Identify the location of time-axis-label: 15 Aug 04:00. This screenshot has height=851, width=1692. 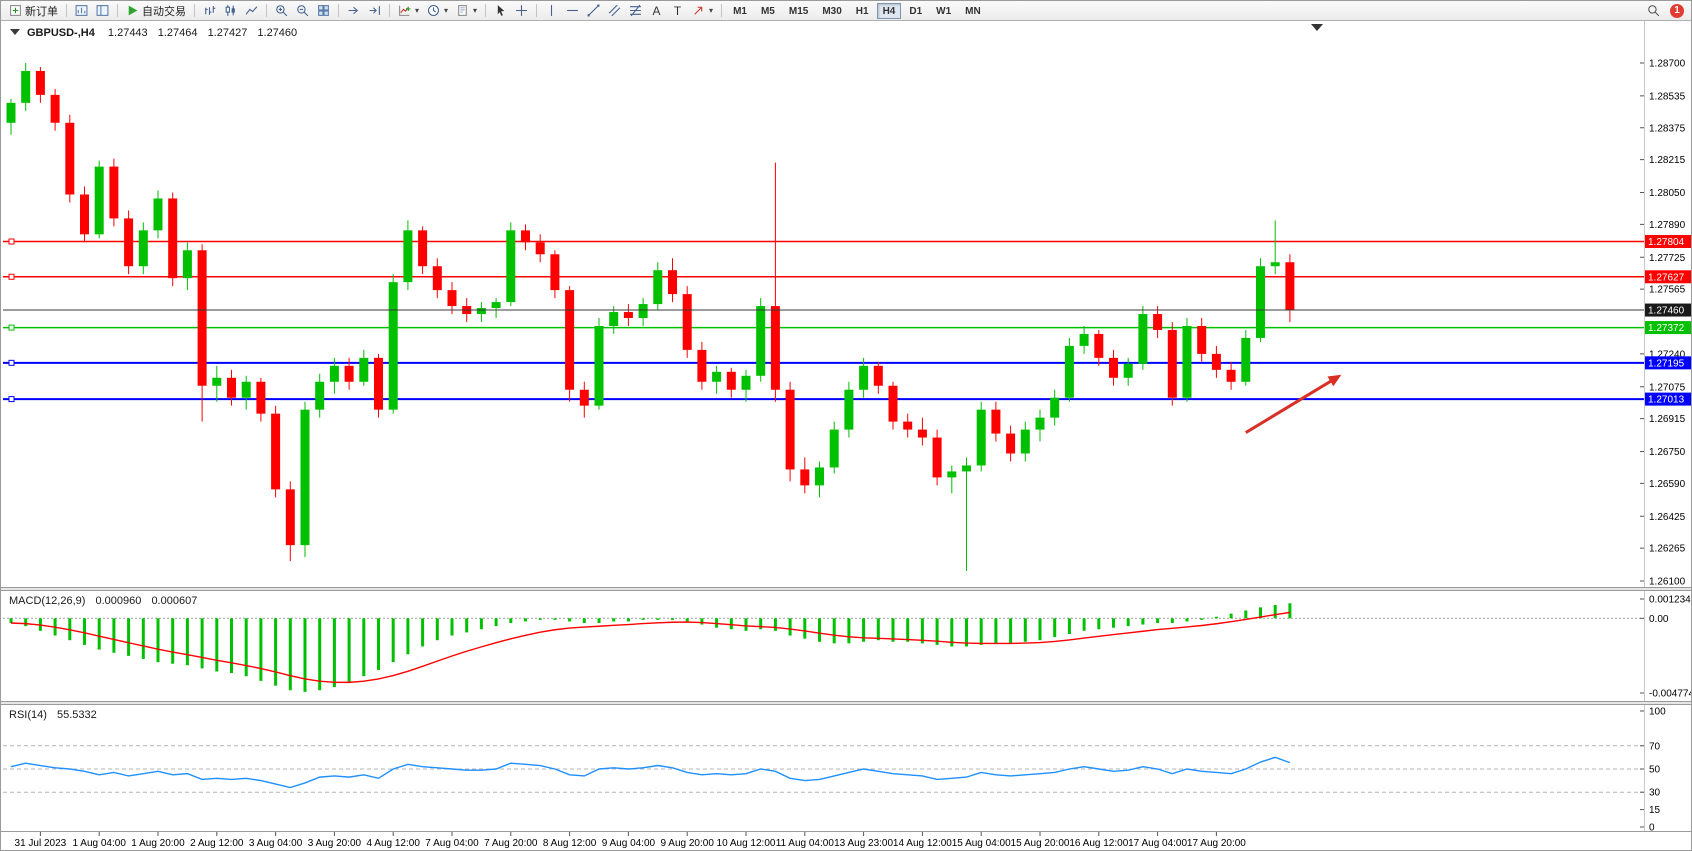
(981, 843).